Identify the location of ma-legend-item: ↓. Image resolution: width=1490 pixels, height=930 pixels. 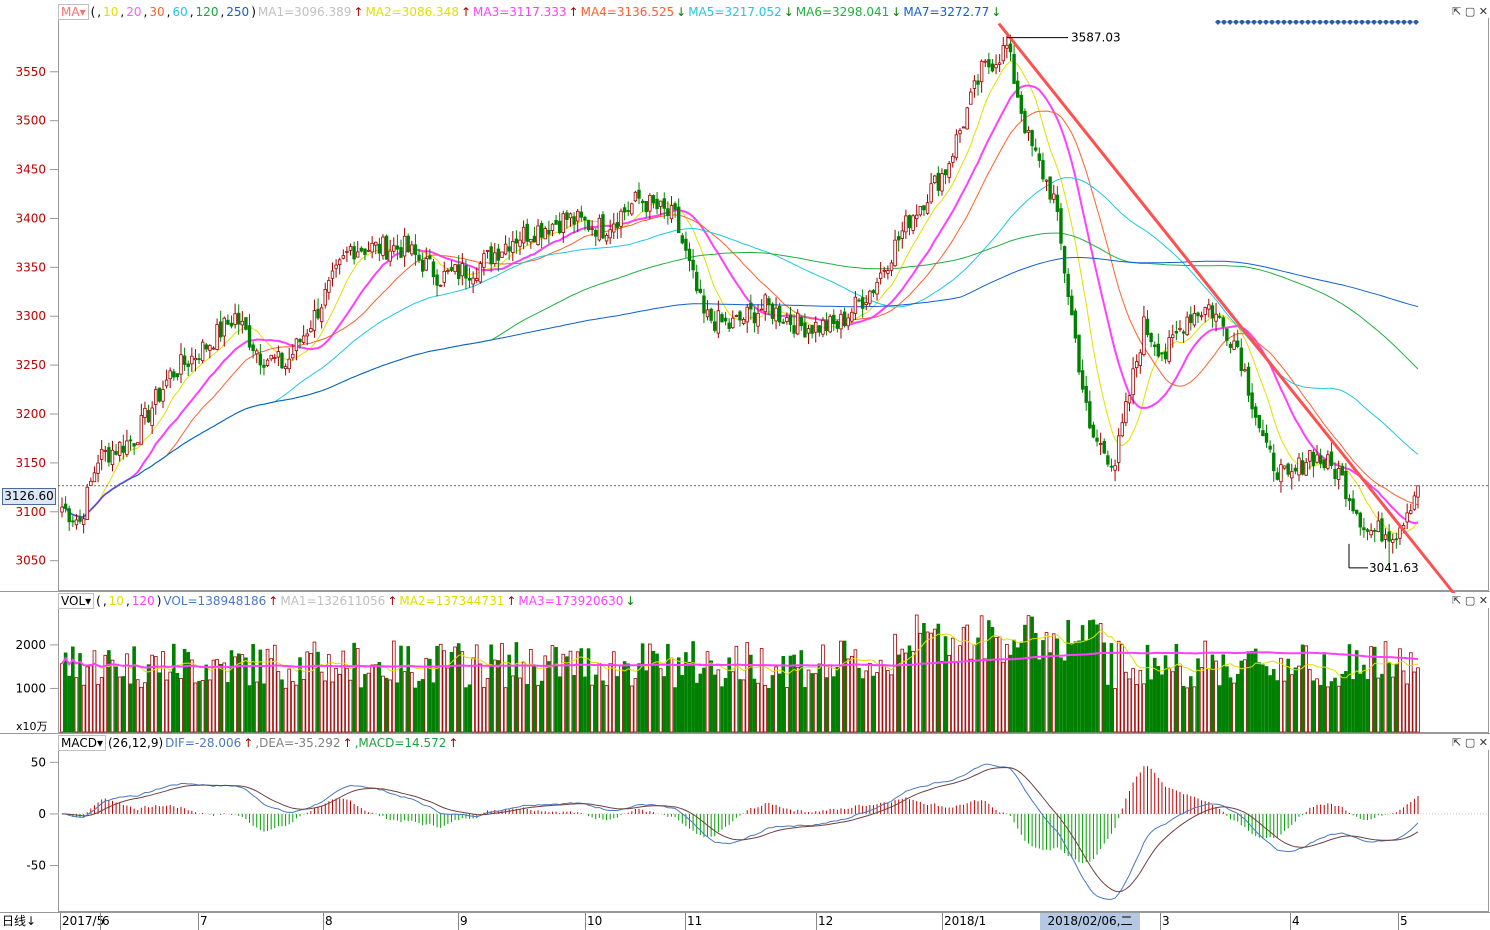
(896, 12).